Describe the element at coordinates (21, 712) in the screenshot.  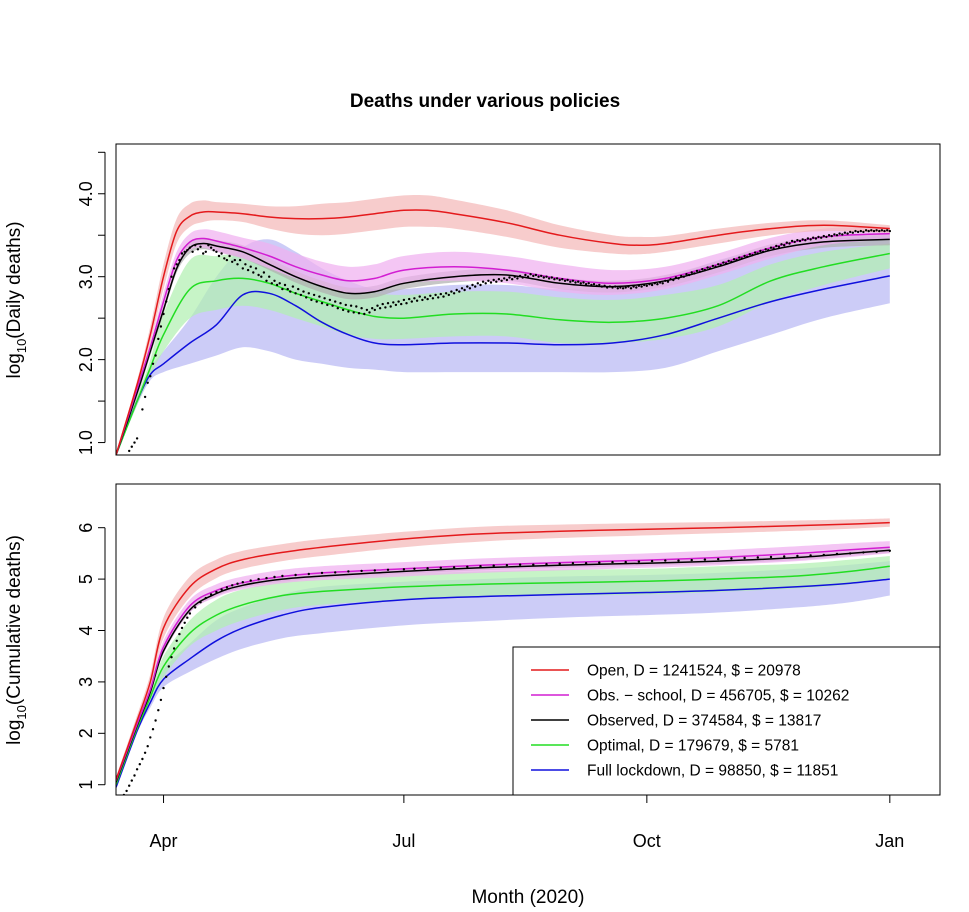
I see `cumulative-y-label-sub: 10` at that location.